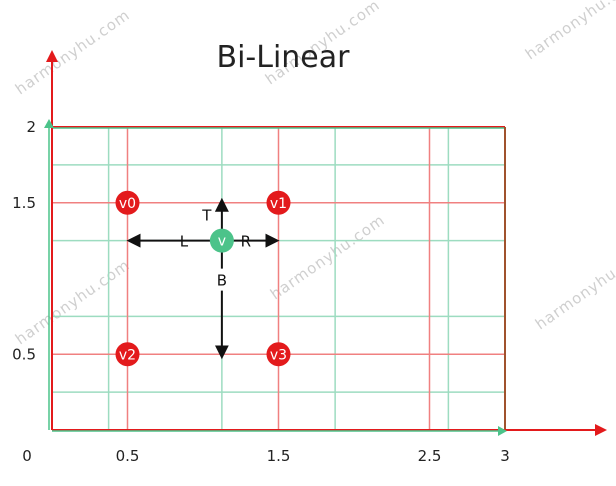 This screenshot has width=616, height=486. I want to click on sample-points: v0 v1 v2 v3 v, so click(203, 278).